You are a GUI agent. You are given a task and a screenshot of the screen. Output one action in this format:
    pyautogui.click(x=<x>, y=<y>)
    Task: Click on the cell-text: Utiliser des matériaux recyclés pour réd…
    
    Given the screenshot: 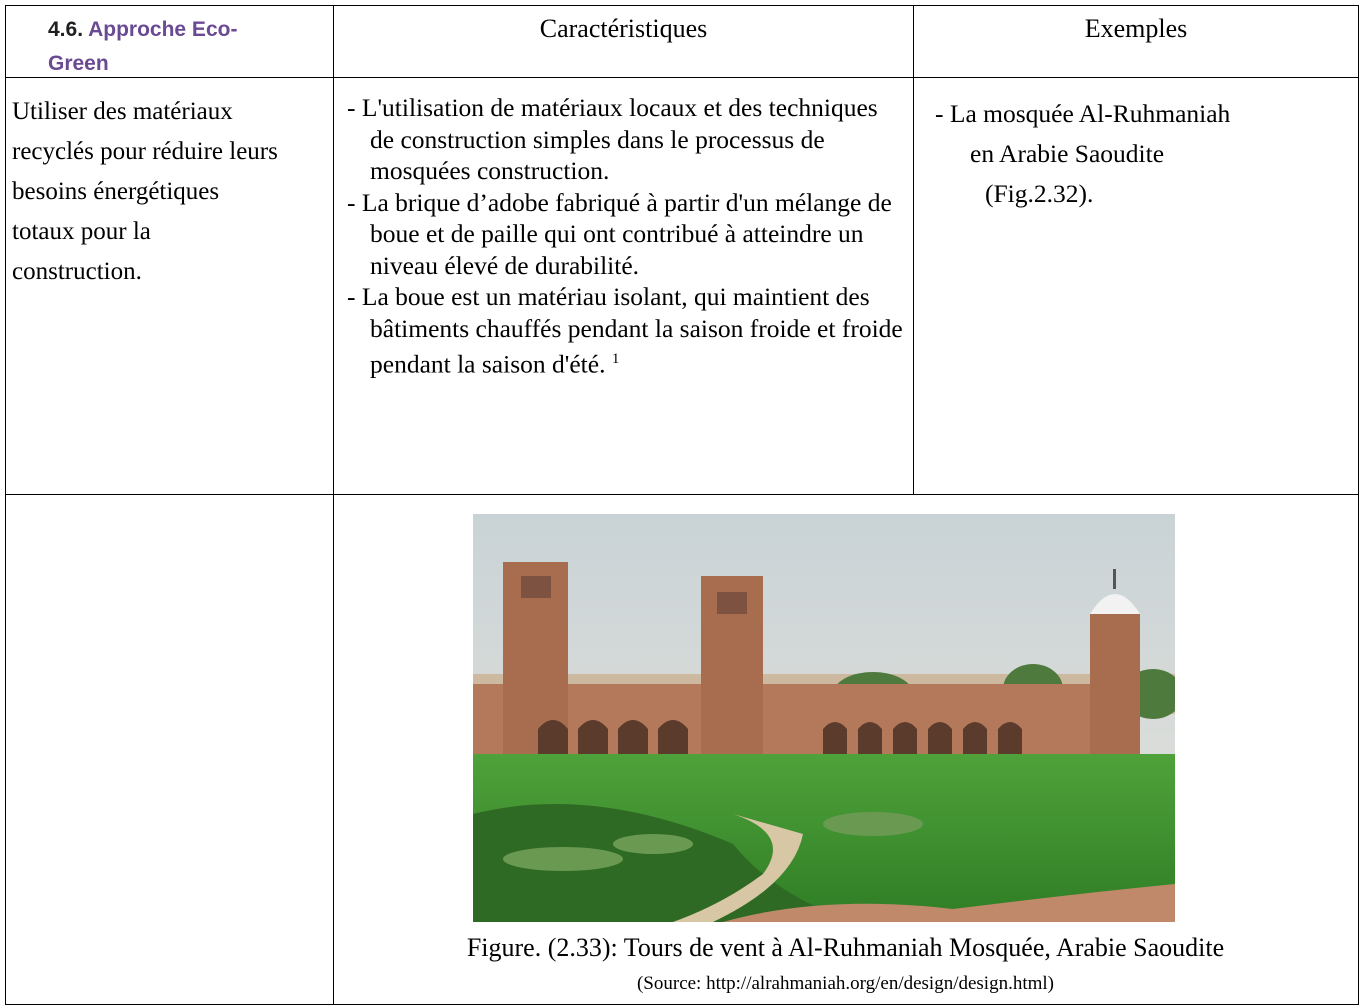 What is the action you would take?
    pyautogui.click(x=145, y=191)
    